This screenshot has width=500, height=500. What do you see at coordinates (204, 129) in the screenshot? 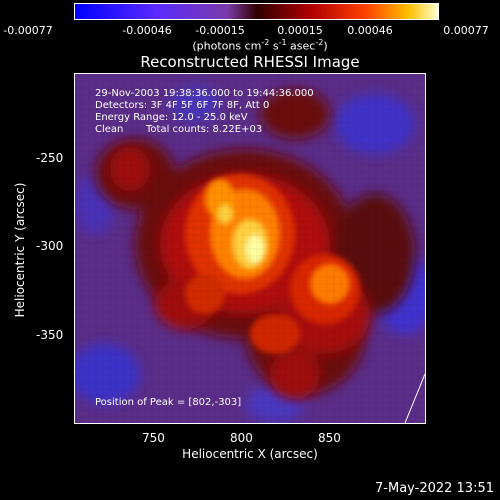
I see `total-counts-text: Total counts: 8.22E+03` at bounding box center [204, 129].